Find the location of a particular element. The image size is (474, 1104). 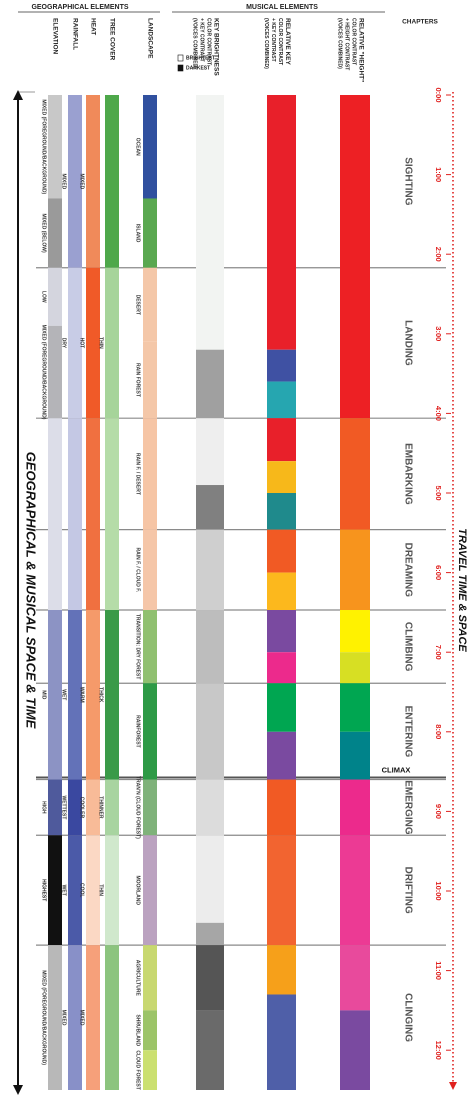

segment-label: RAIN F. / CLOUD F. is located at coordinates (138, 569).